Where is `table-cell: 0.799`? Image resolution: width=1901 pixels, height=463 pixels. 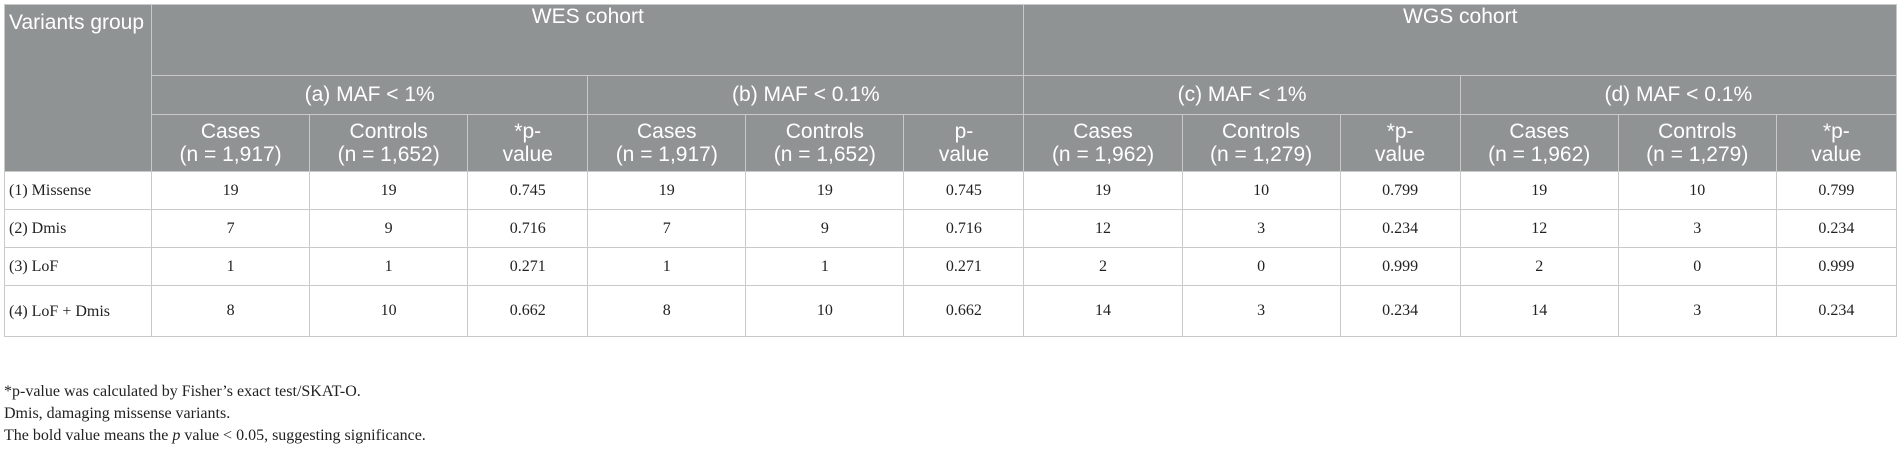 table-cell: 0.799 is located at coordinates (1836, 190).